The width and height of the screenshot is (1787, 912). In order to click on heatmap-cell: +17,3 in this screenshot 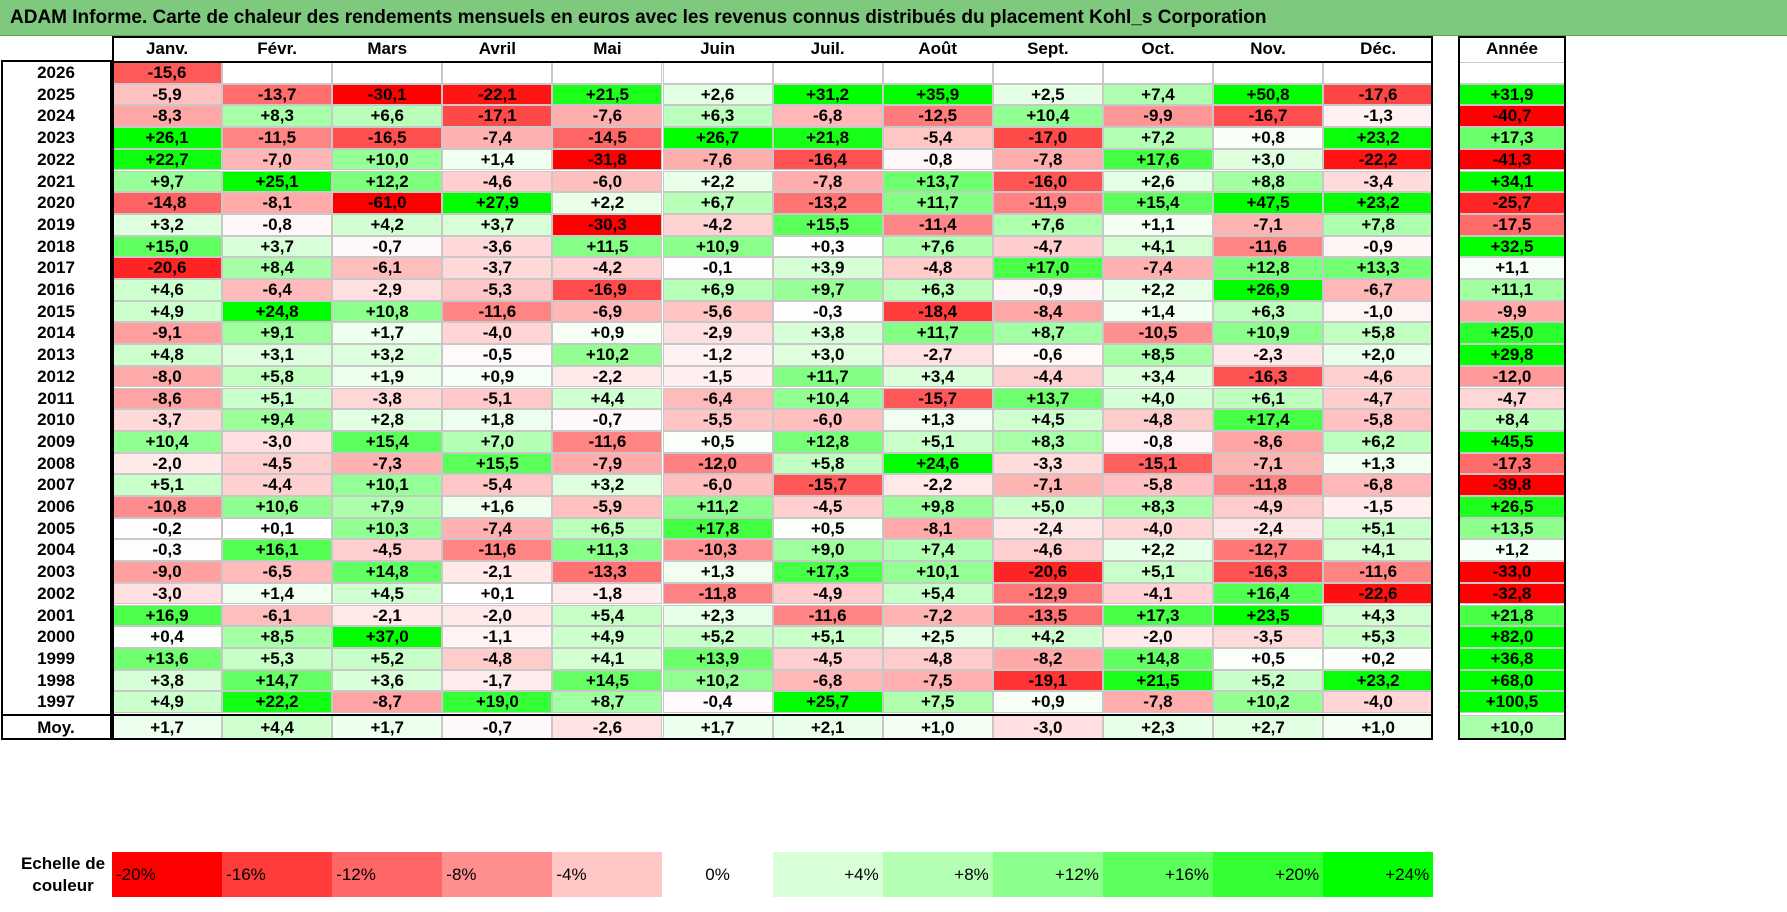, I will do `click(1157, 615)`.